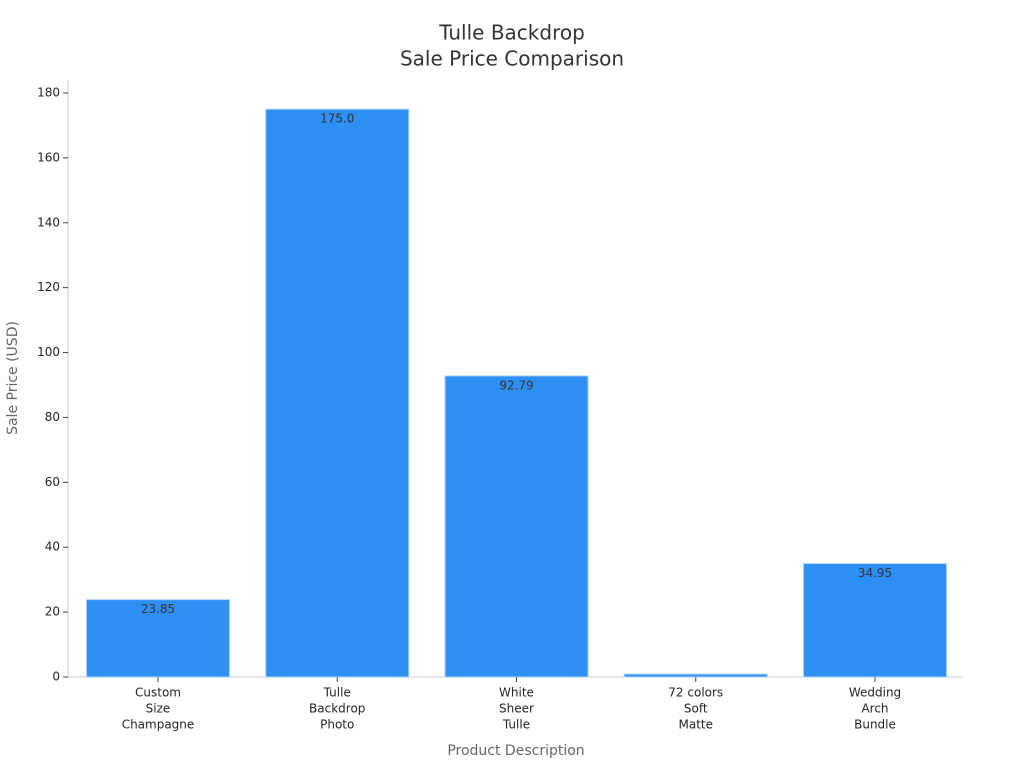 This screenshot has width=1024, height=768. I want to click on x-tick-label: Matte, so click(696, 725).